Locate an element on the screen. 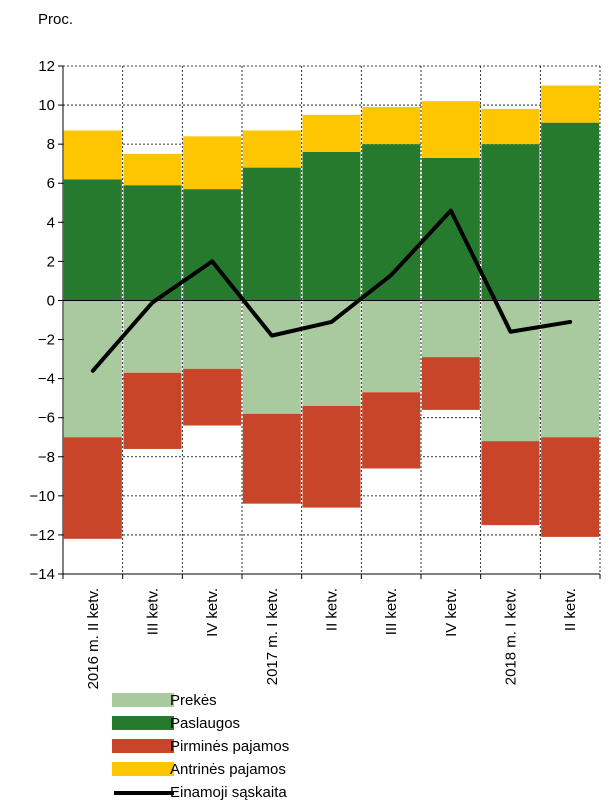 Image resolution: width=610 pixels, height=808 pixels. bar-s1-c8 is located at coordinates (570, 211).